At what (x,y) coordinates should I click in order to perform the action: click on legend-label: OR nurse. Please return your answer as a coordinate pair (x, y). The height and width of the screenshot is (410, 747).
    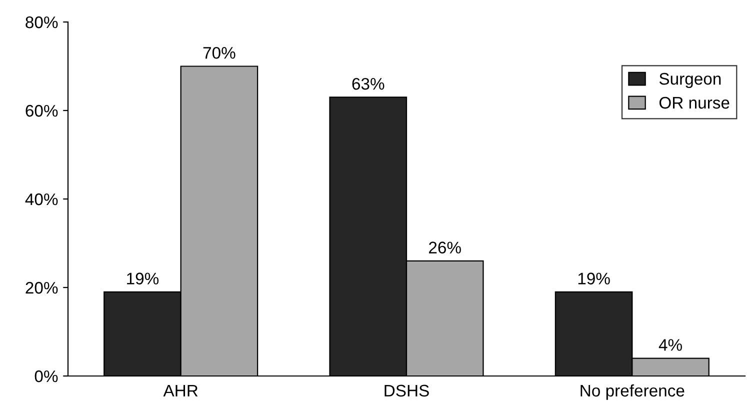
    Looking at the image, I should click on (694, 102).